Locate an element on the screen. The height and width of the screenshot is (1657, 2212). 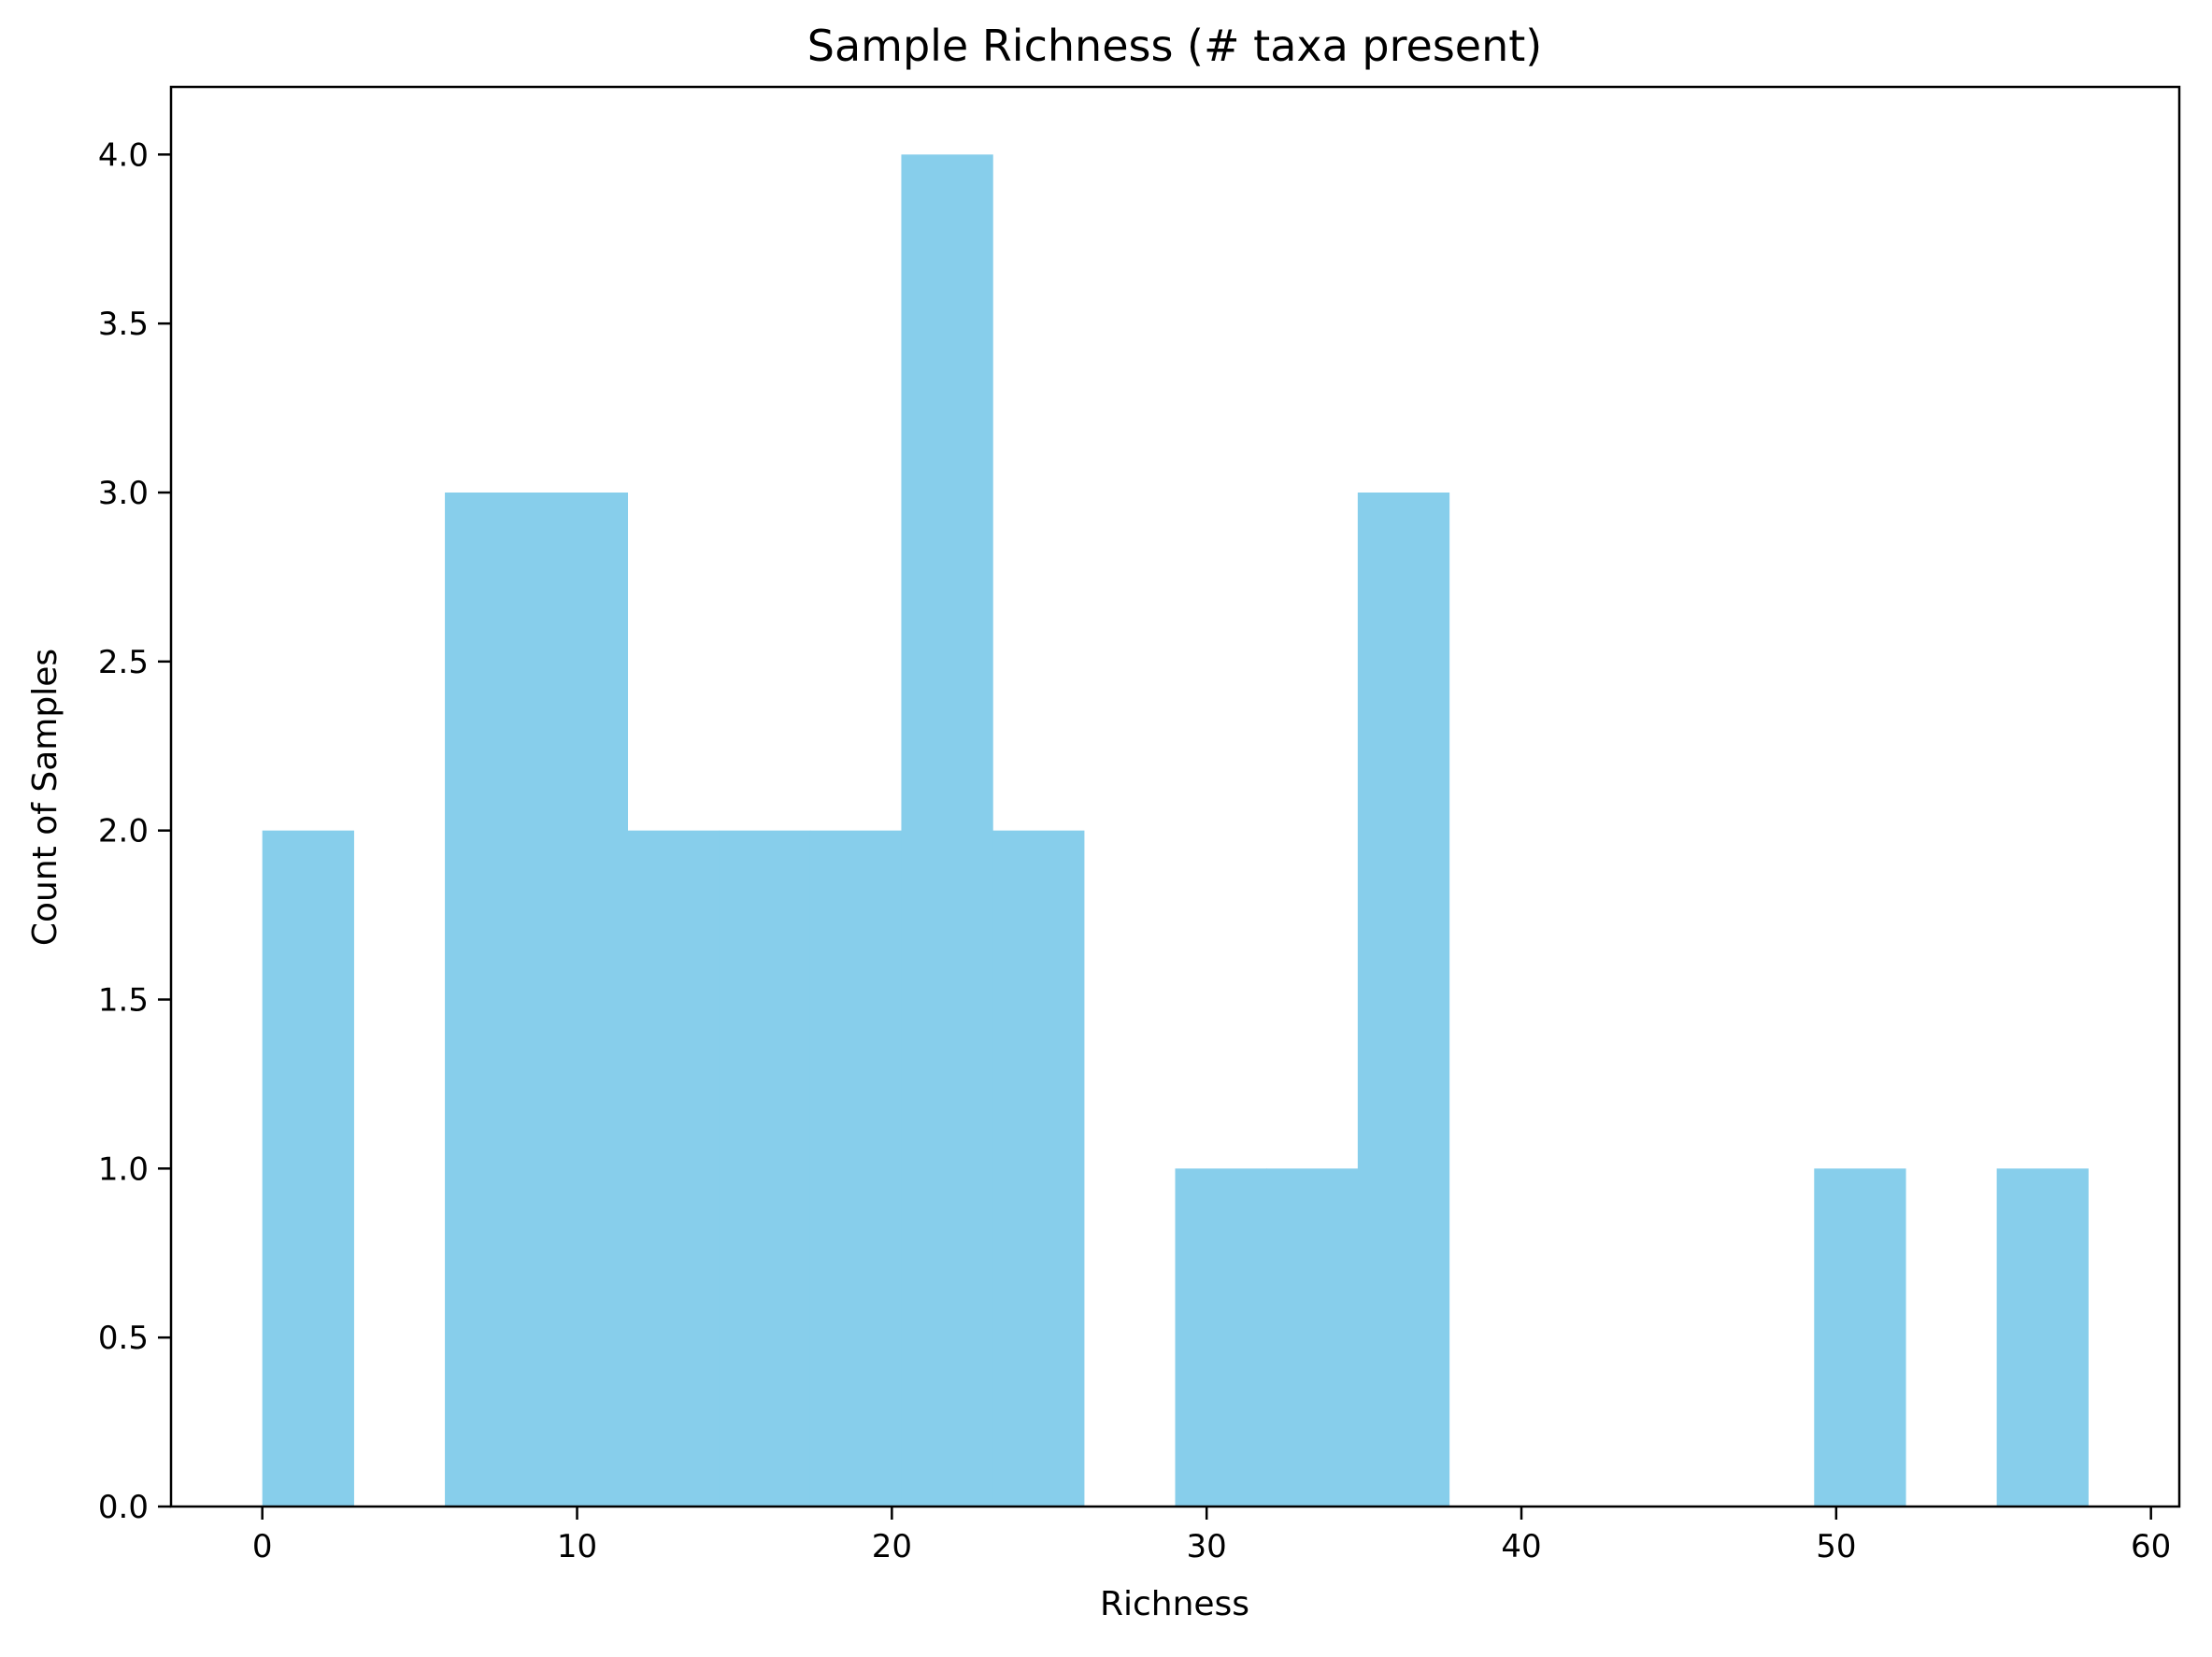
y-tick-label: 1.5 is located at coordinates (123, 1001).